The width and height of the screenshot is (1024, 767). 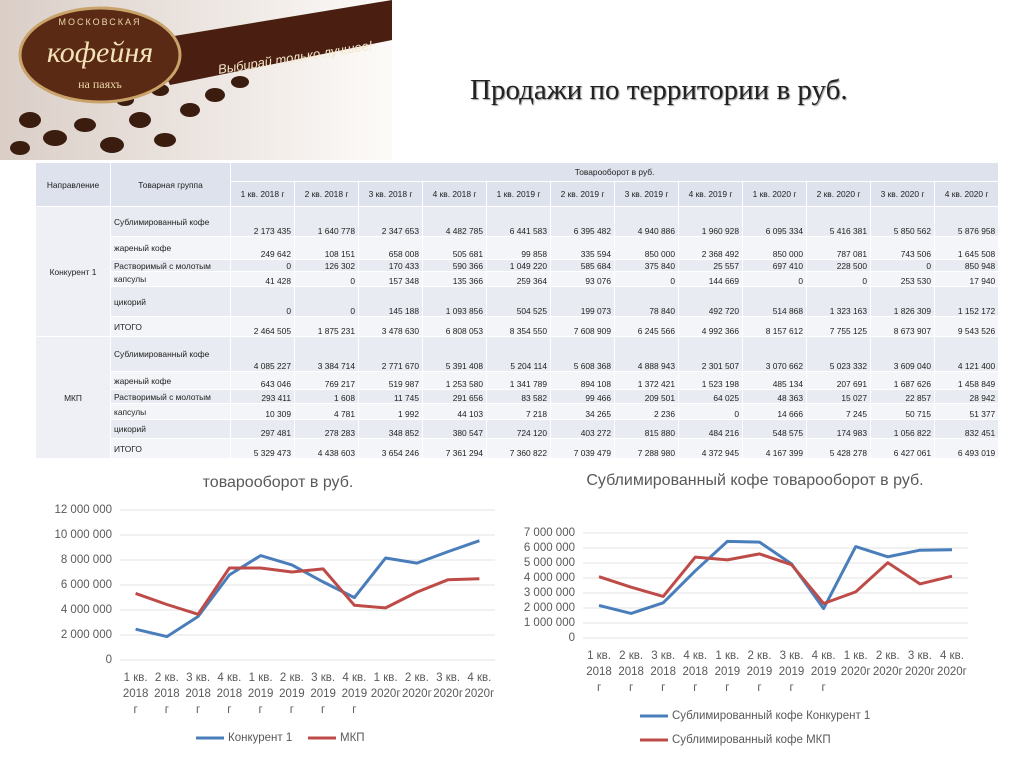 I want to click on value-cell: 2 236, so click(x=646, y=411).